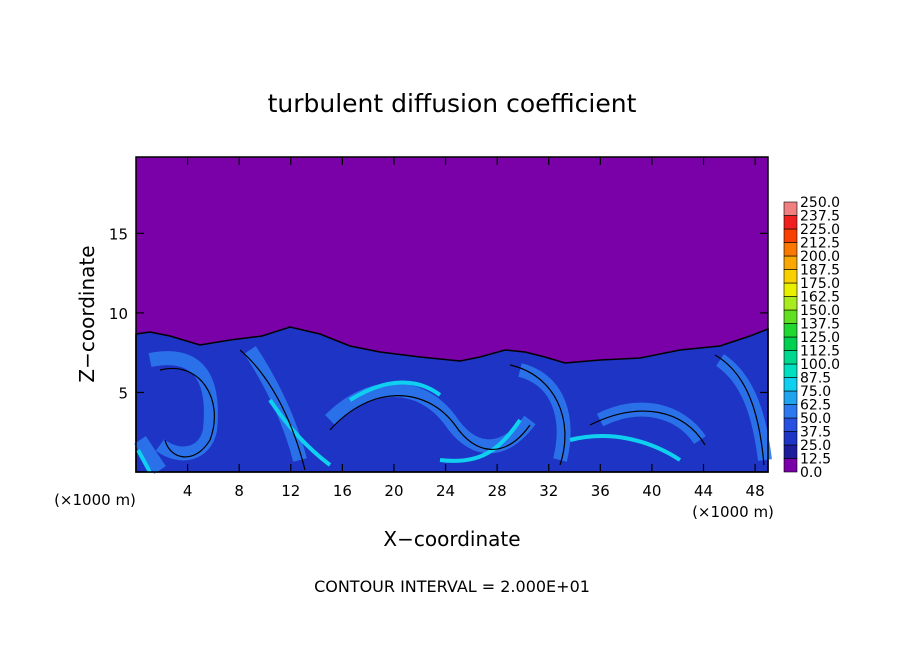 Image resolution: width=904 pixels, height=658 pixels. What do you see at coordinates (815, 446) in the screenshot?
I see `colorbar-label: 25.0` at bounding box center [815, 446].